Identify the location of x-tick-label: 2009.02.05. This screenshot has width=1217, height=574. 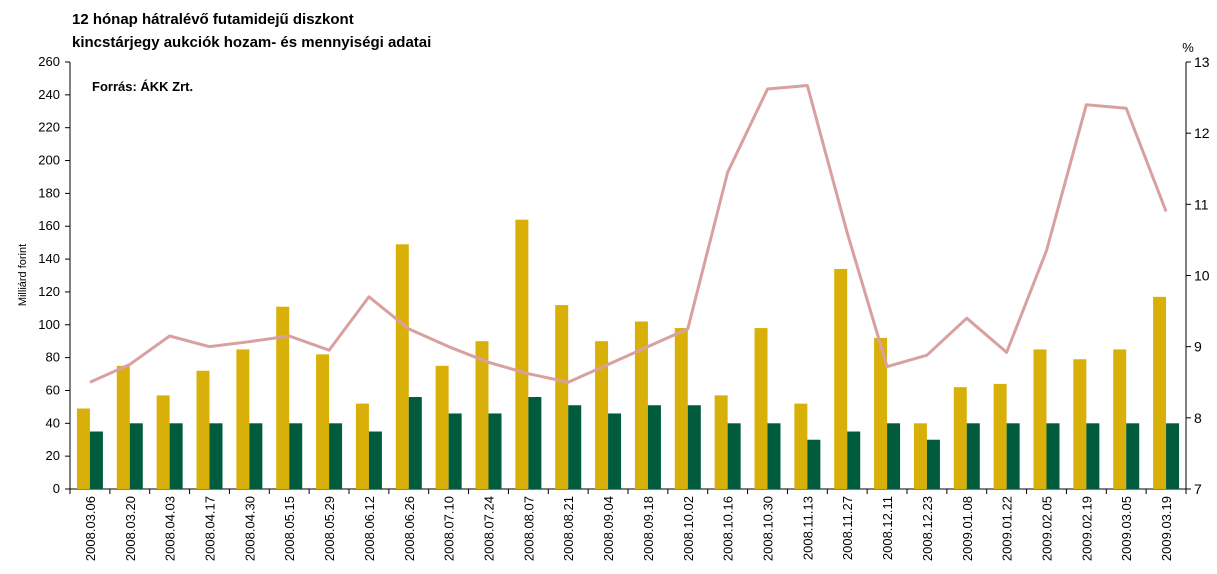
(1047, 528).